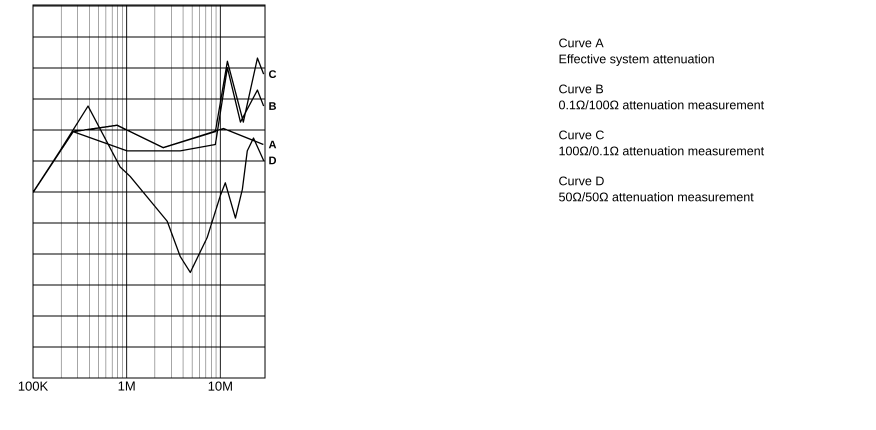  Describe the element at coordinates (581, 135) in the screenshot. I see `text: Curve C` at that location.